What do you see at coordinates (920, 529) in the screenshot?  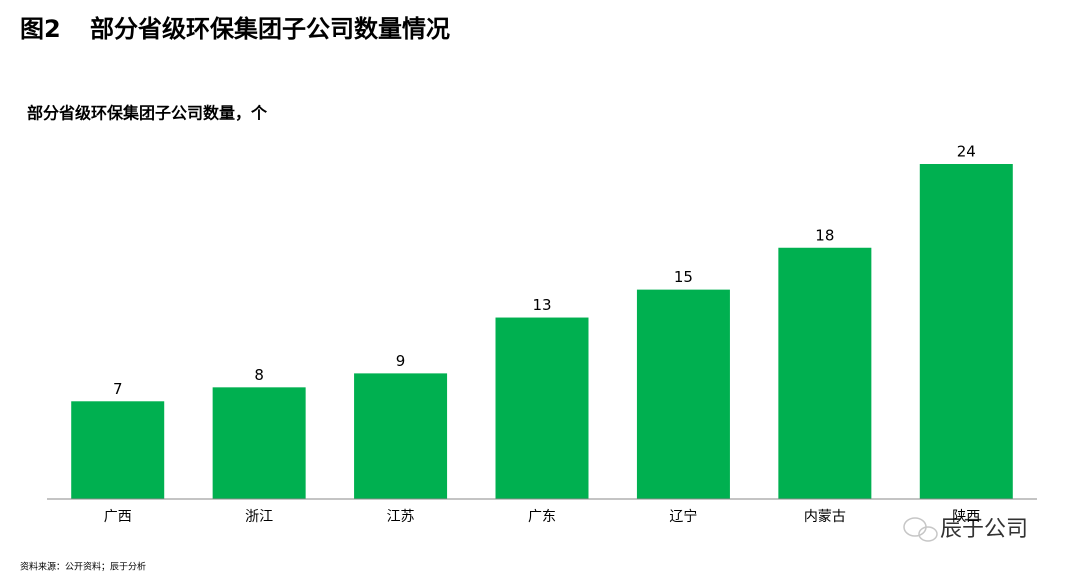 I see `watermark-icon` at bounding box center [920, 529].